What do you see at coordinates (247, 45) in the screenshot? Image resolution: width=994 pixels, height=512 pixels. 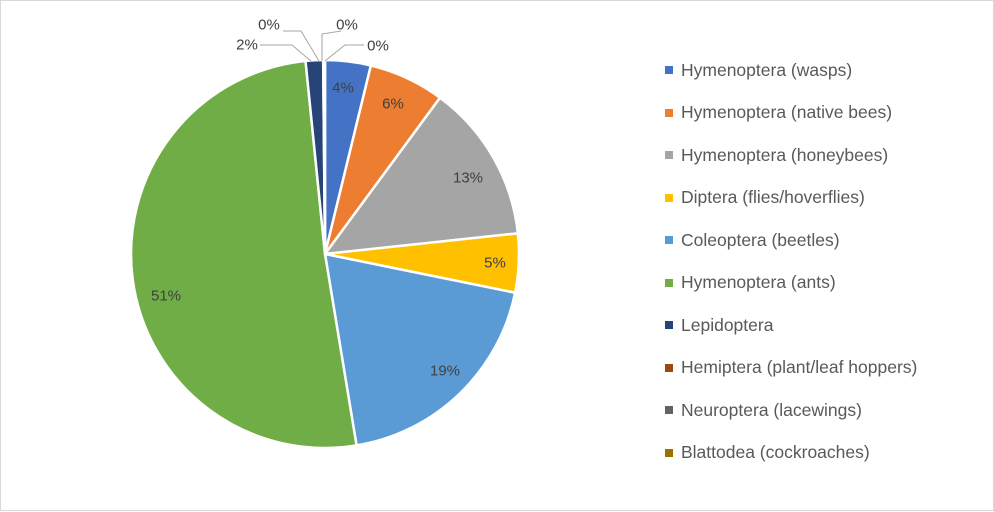 I see `data-label-lepidoptera: 2%` at bounding box center [247, 45].